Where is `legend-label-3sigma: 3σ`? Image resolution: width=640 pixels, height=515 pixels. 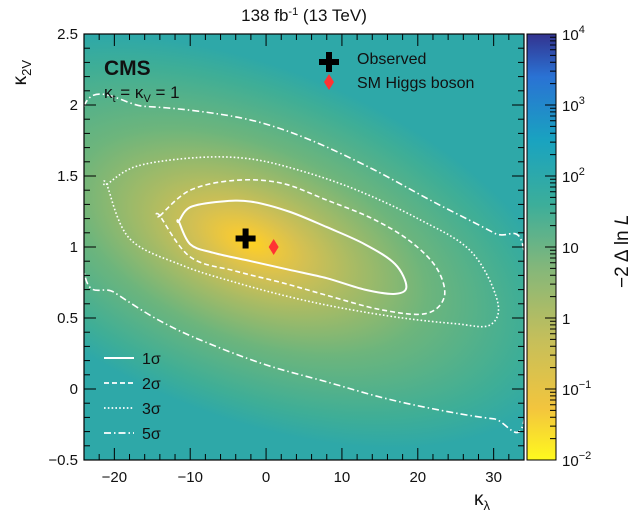
legend-label-3sigma: 3σ is located at coordinates (151, 409).